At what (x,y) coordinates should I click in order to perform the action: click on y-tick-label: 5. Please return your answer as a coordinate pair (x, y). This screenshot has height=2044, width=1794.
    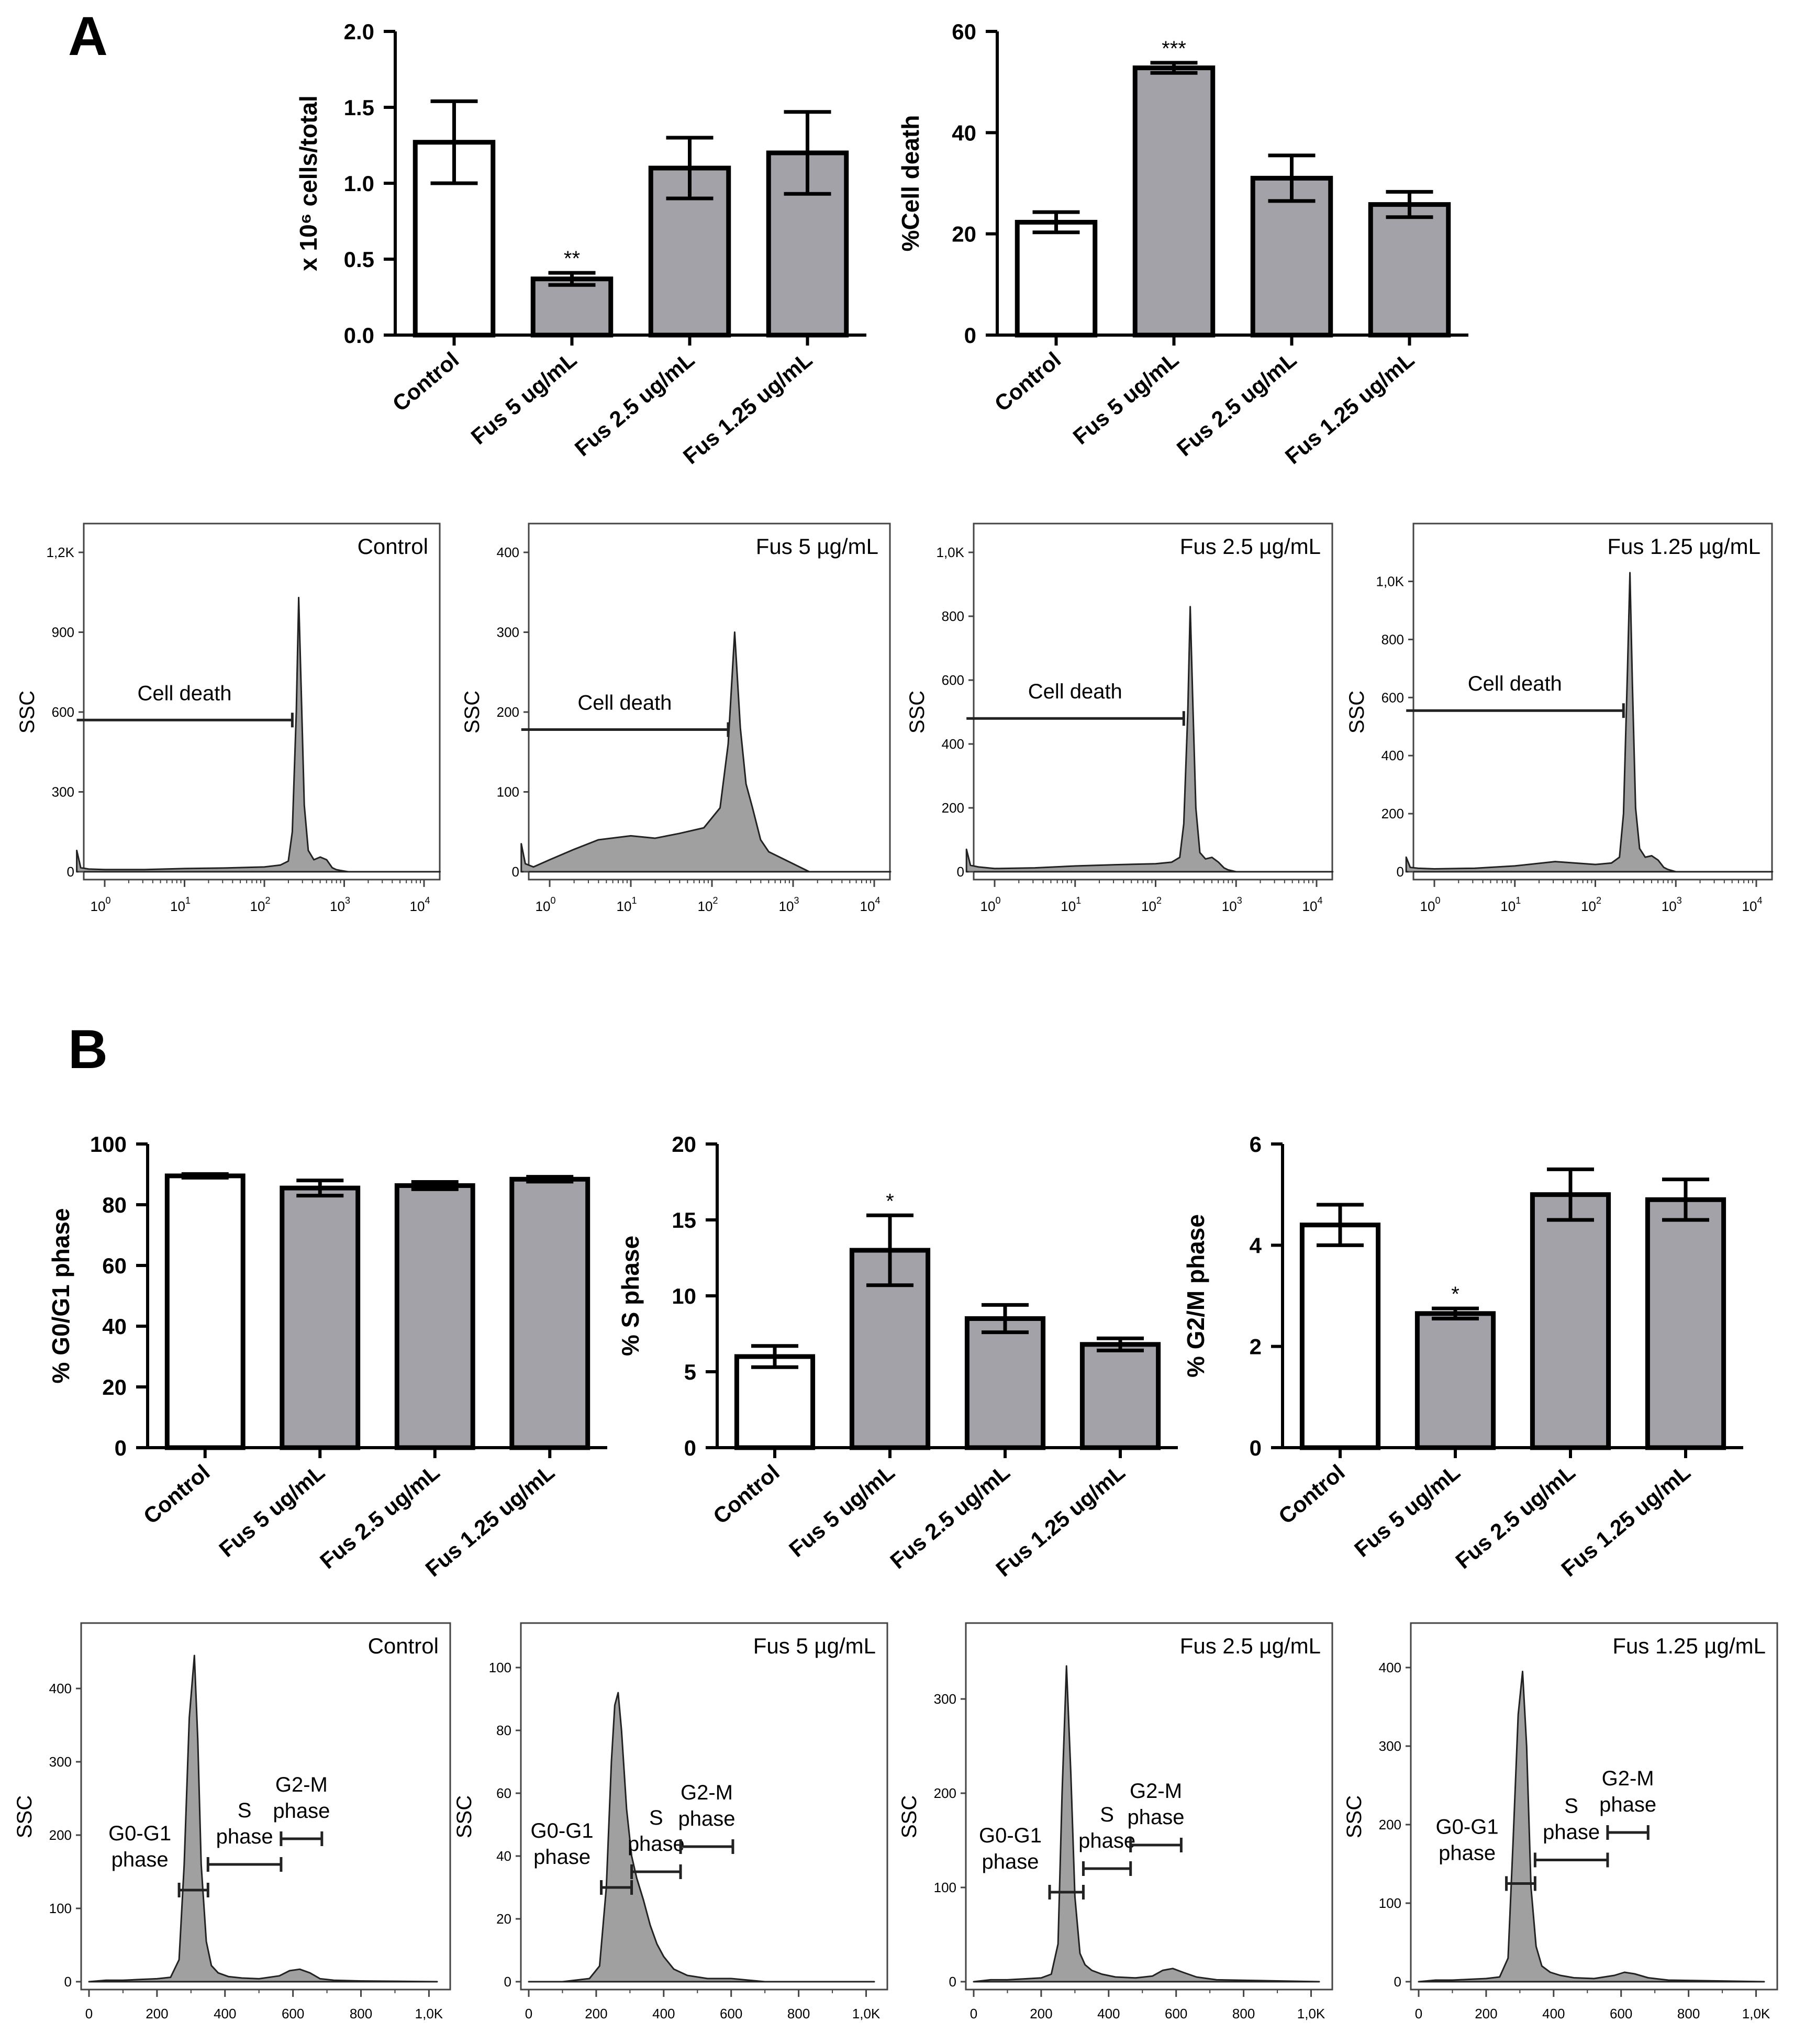
    Looking at the image, I should click on (690, 1372).